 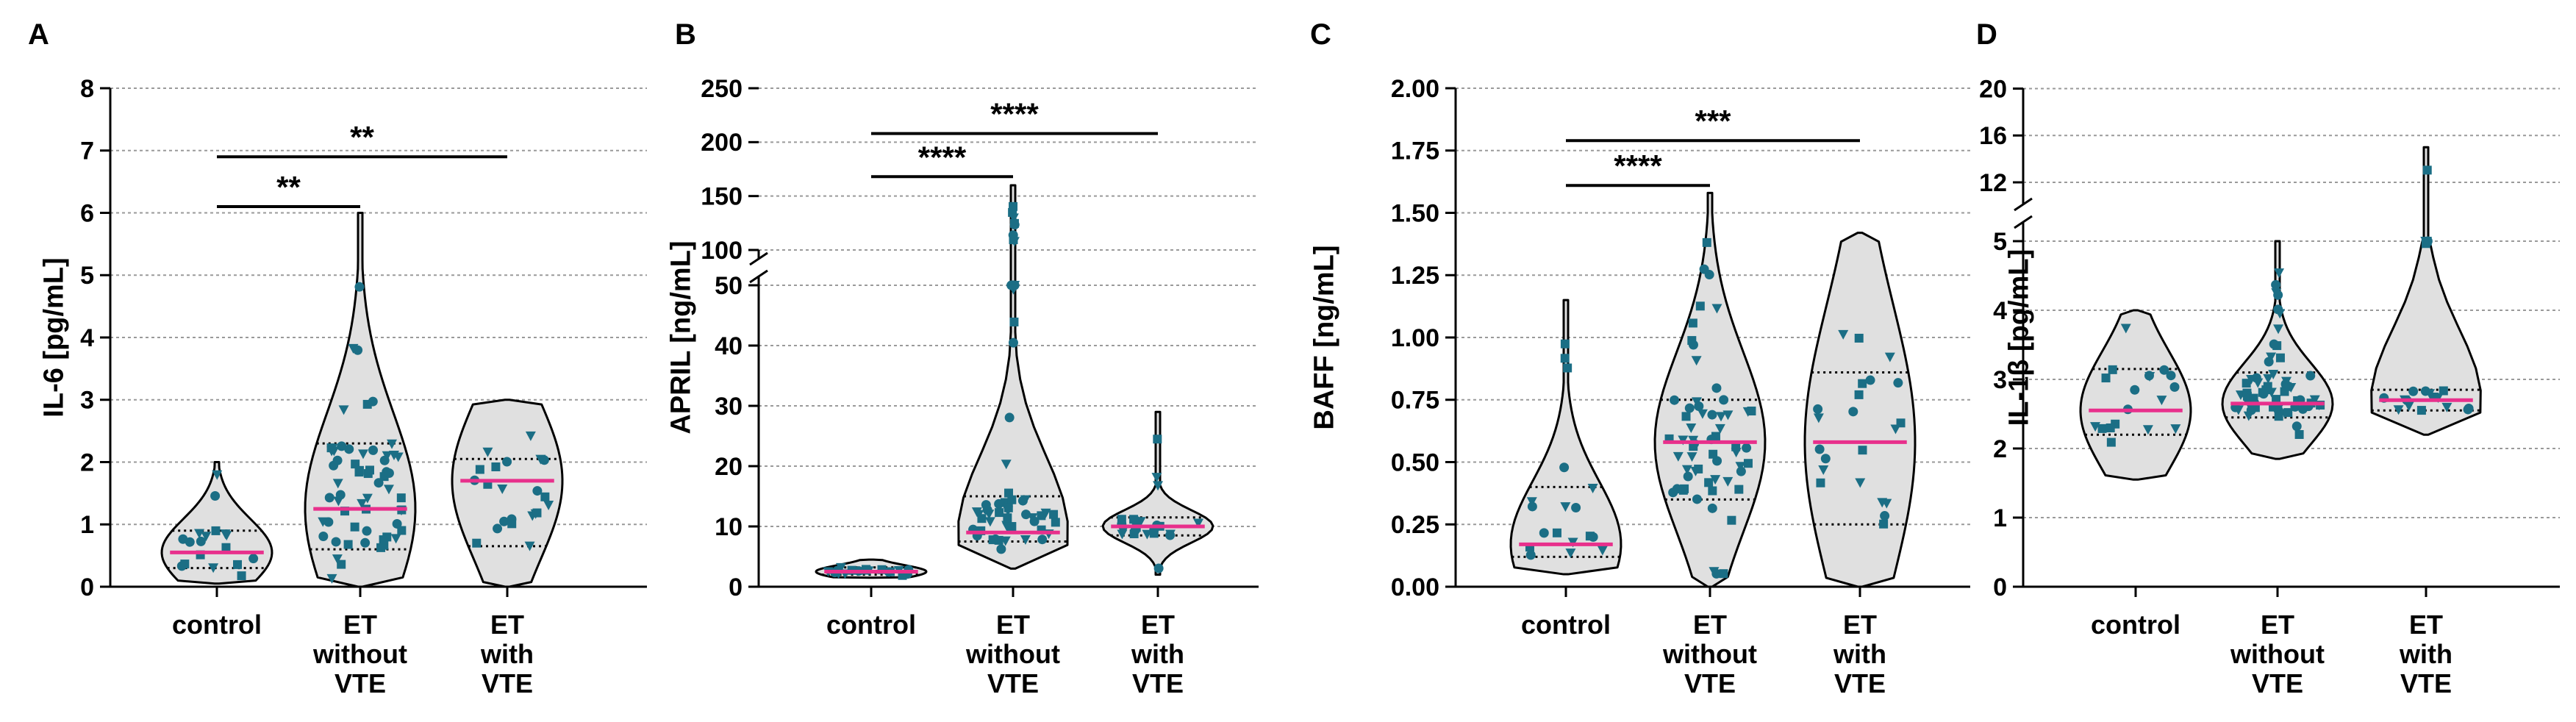 What do you see at coordinates (1415, 525) in the screenshot?
I see `y-tick-label: 0.25` at bounding box center [1415, 525].